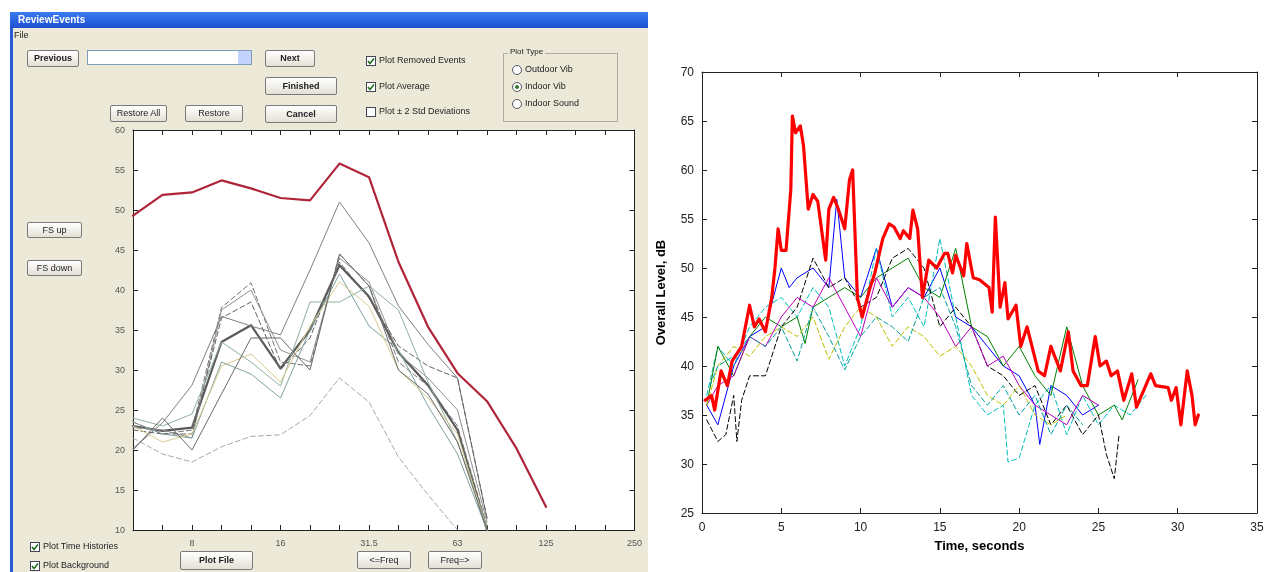 The height and width of the screenshot is (572, 1273). Describe the element at coordinates (119, 450) in the screenshot. I see `y-tick-label: 20` at that location.